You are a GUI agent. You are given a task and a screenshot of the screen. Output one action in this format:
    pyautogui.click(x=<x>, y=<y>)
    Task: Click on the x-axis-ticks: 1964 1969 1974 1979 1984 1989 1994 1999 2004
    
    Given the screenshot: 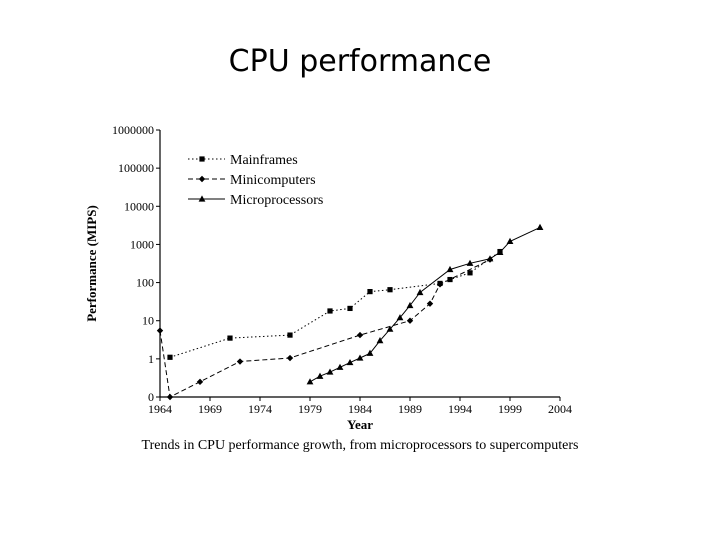 What is the action you would take?
    pyautogui.click(x=360, y=406)
    